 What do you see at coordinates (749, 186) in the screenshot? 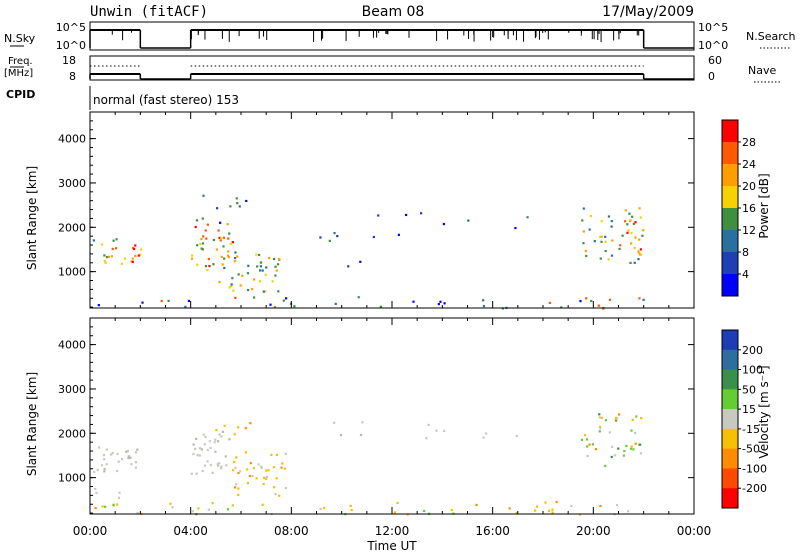
I see `colorbar-tick-label: 20` at bounding box center [749, 186].